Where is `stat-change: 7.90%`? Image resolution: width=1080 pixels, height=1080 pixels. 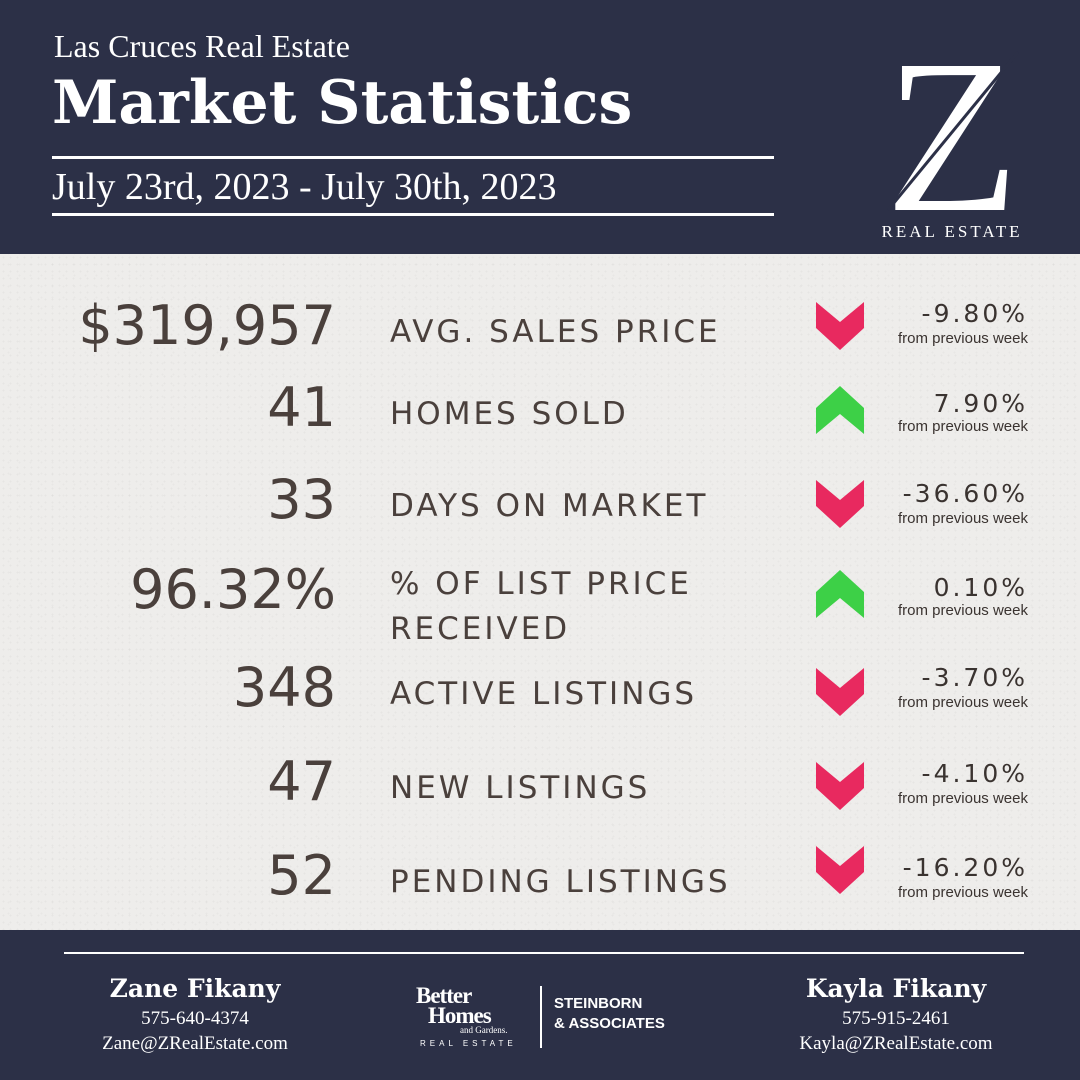
stat-change: 7.90% is located at coordinates (980, 403).